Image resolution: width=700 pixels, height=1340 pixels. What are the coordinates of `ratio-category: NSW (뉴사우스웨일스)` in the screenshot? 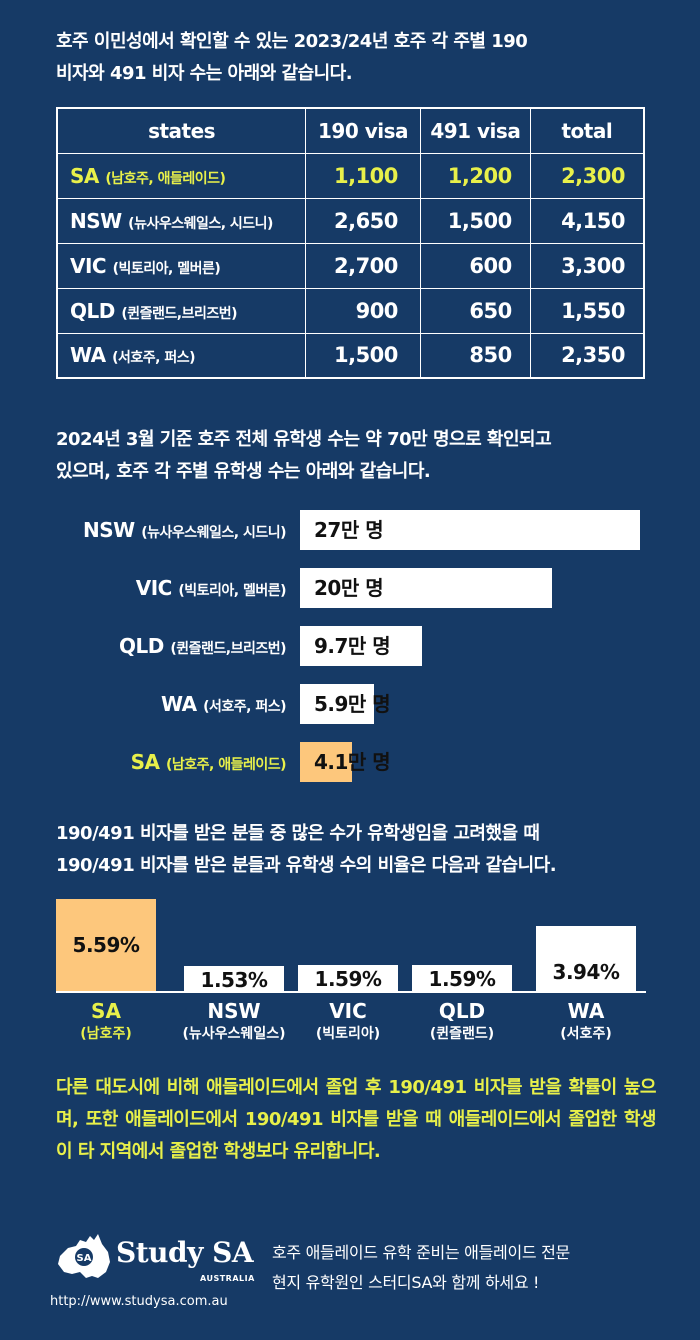 It's located at (234, 1021).